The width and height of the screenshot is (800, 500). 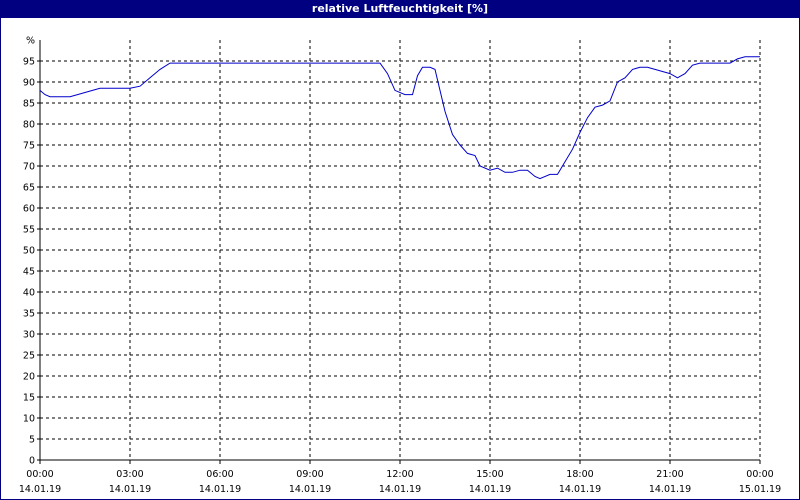 I want to click on y-tick-label: 80, so click(x=29, y=125).